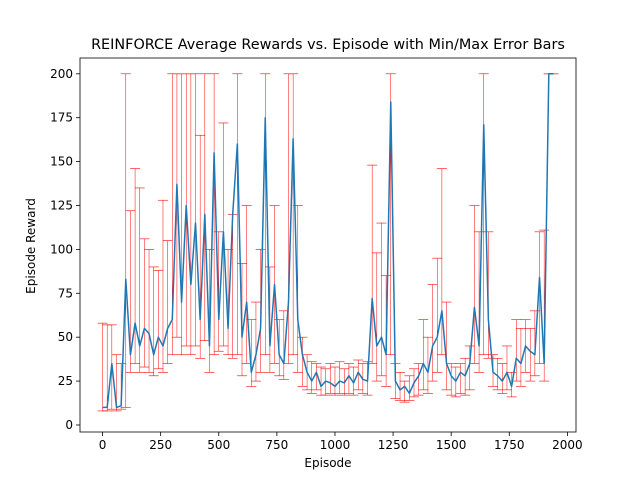 The image size is (640, 484). Describe the element at coordinates (61, 205) in the screenshot. I see `y-tick-label: 125` at that location.